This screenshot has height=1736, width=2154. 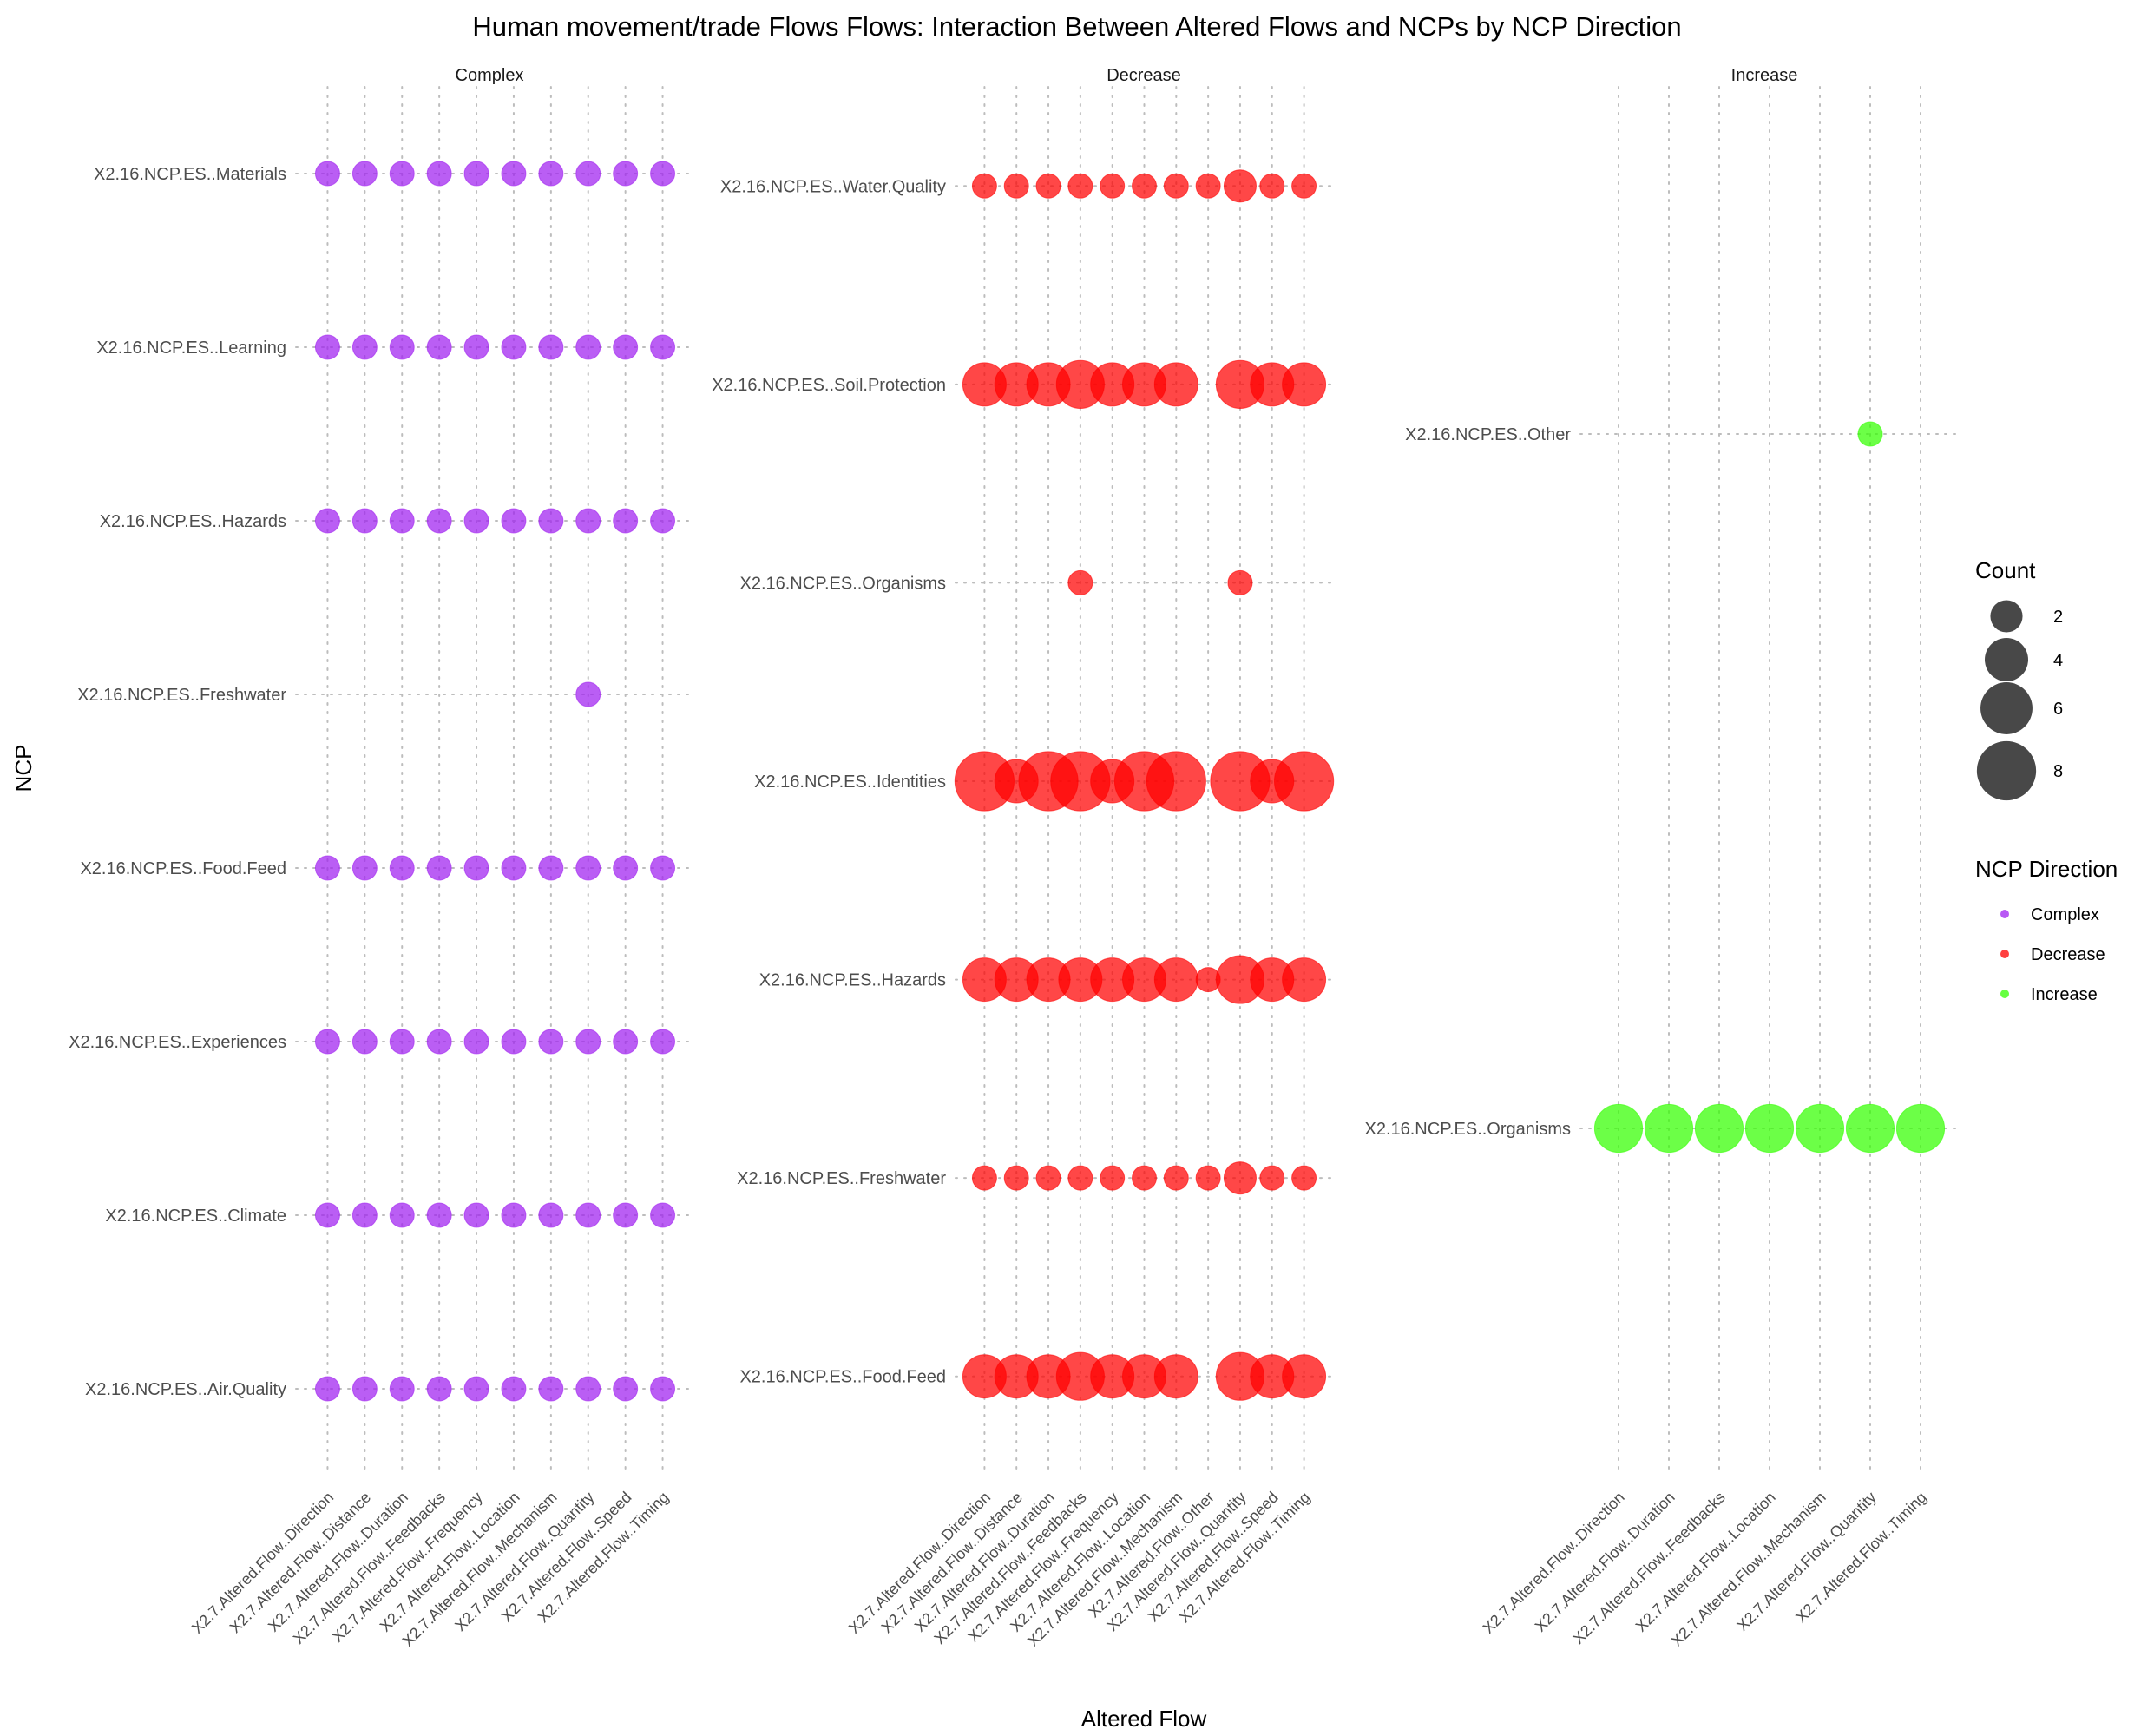 What do you see at coordinates (2058, 709) in the screenshot?
I see `size-legend-label: 6` at bounding box center [2058, 709].